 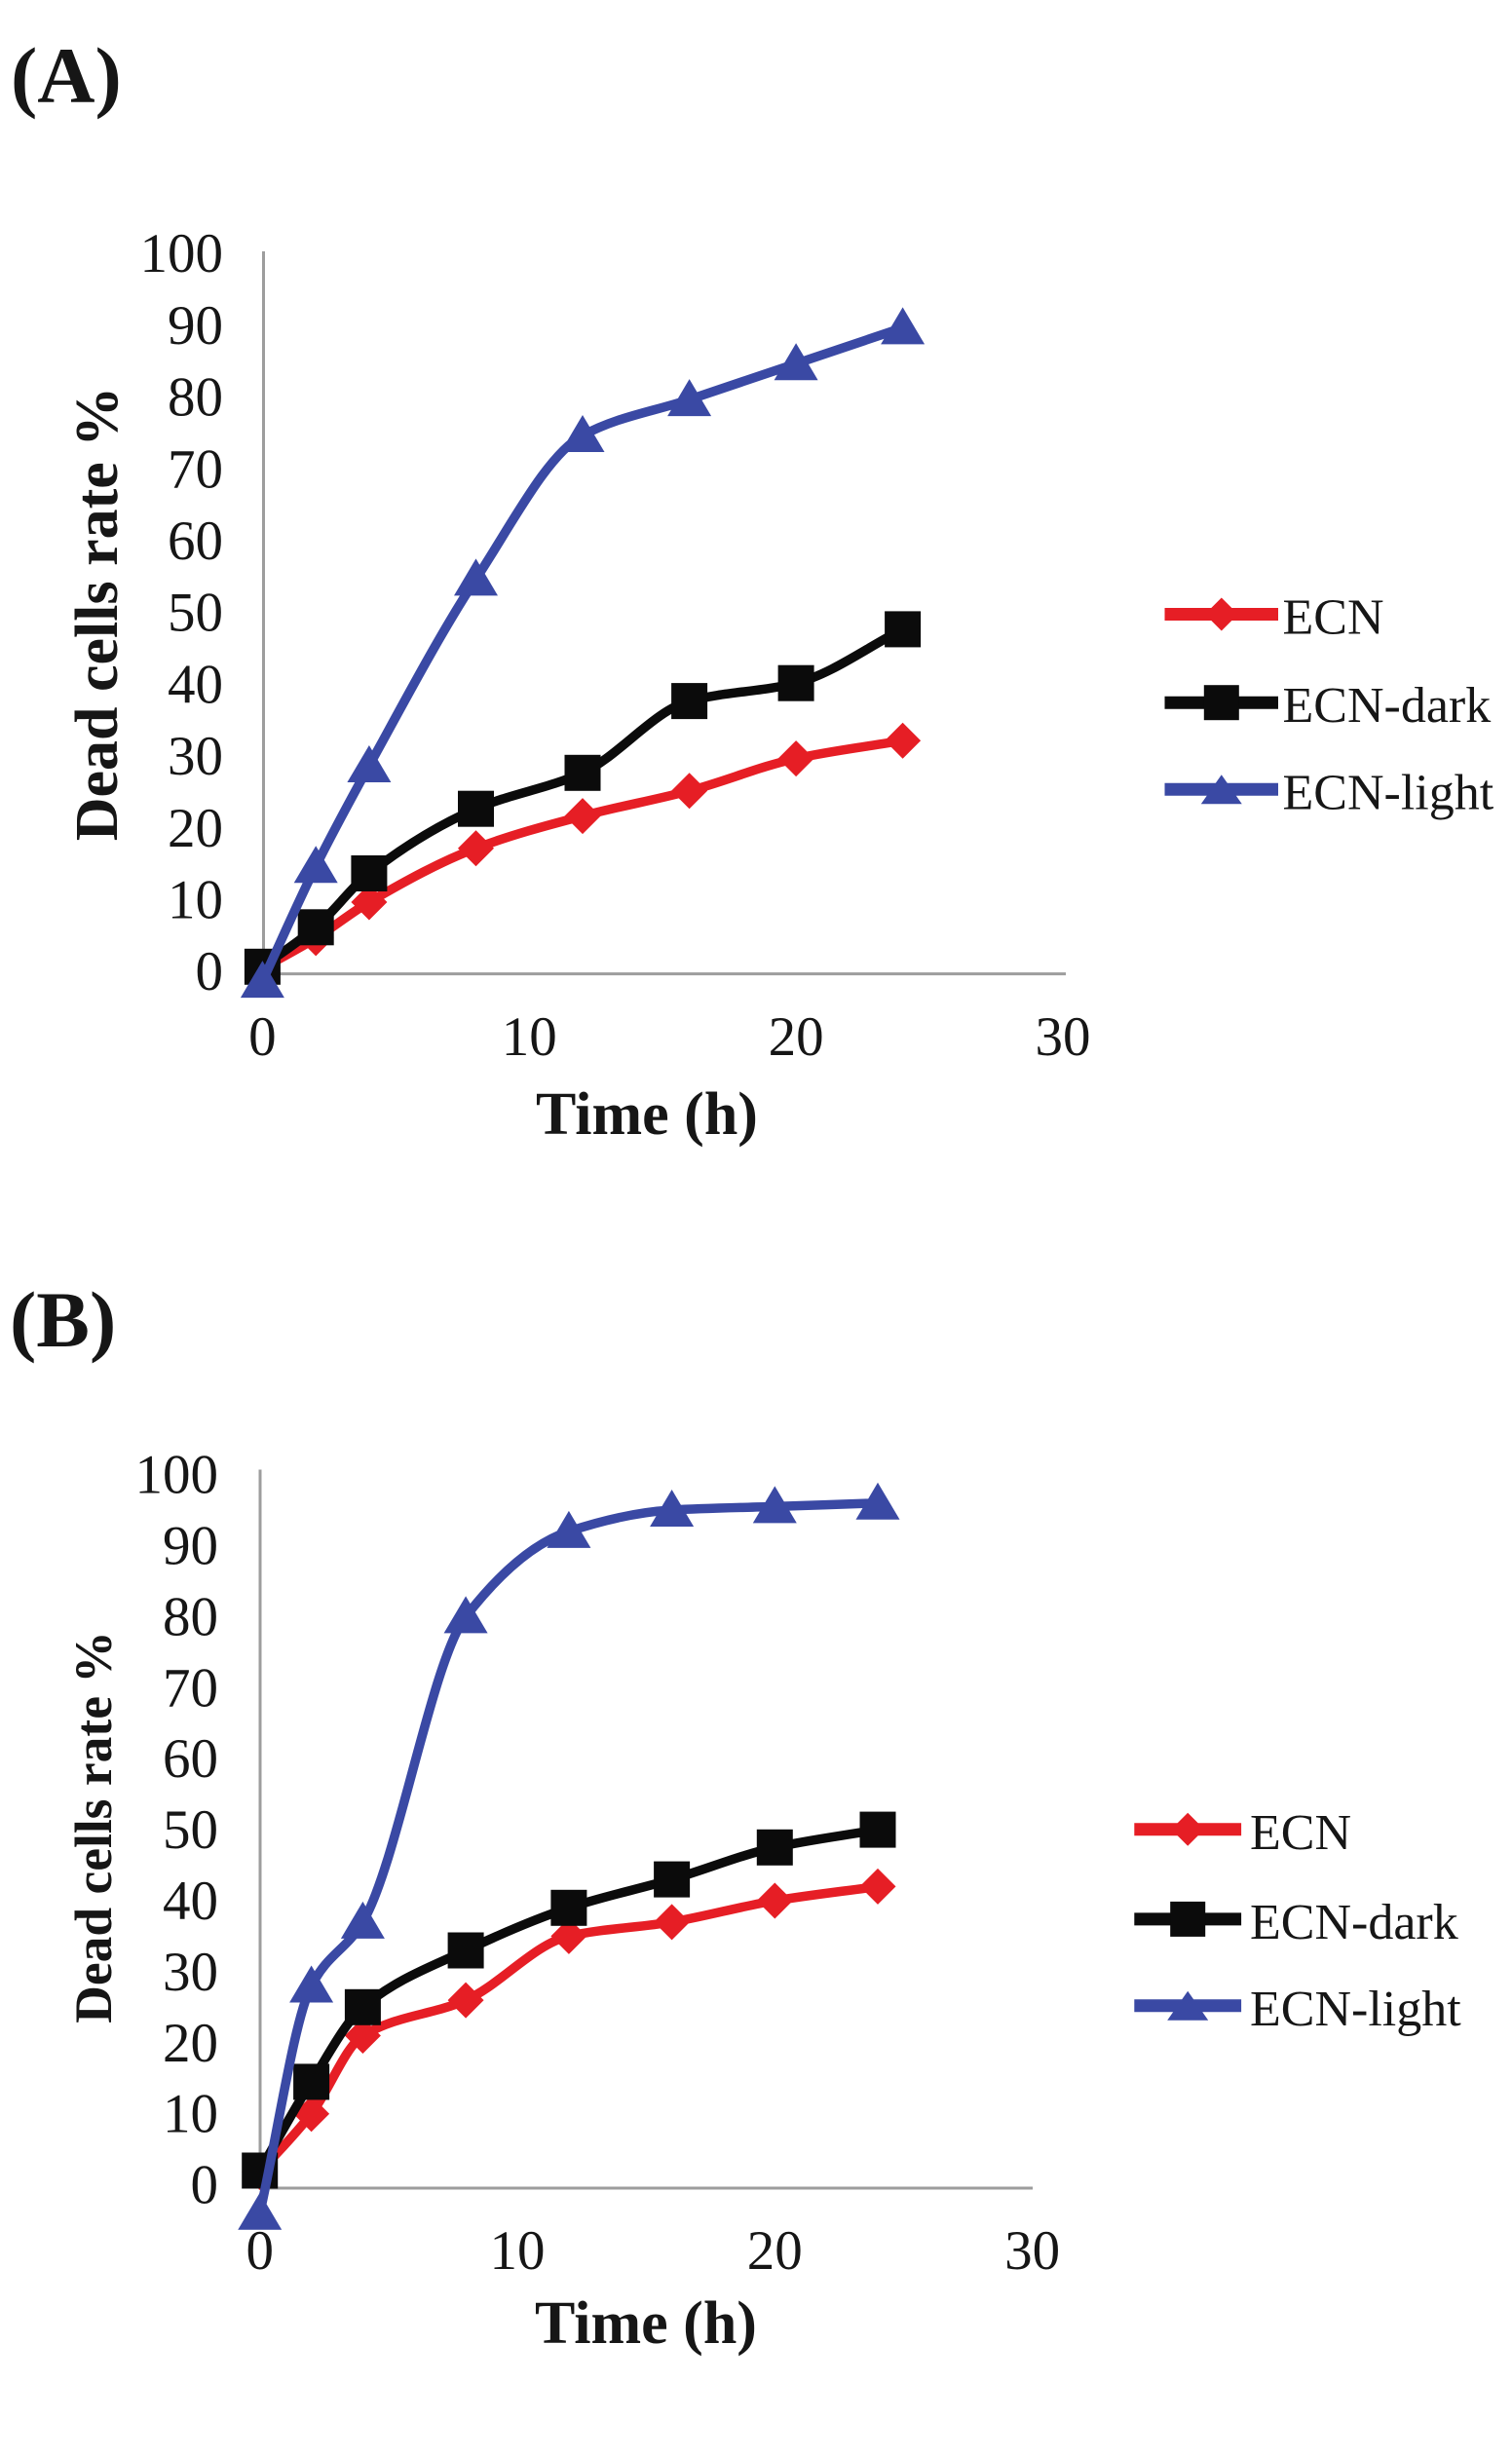 What do you see at coordinates (66, 76) in the screenshot?
I see `svg-text: (A)` at bounding box center [66, 76].